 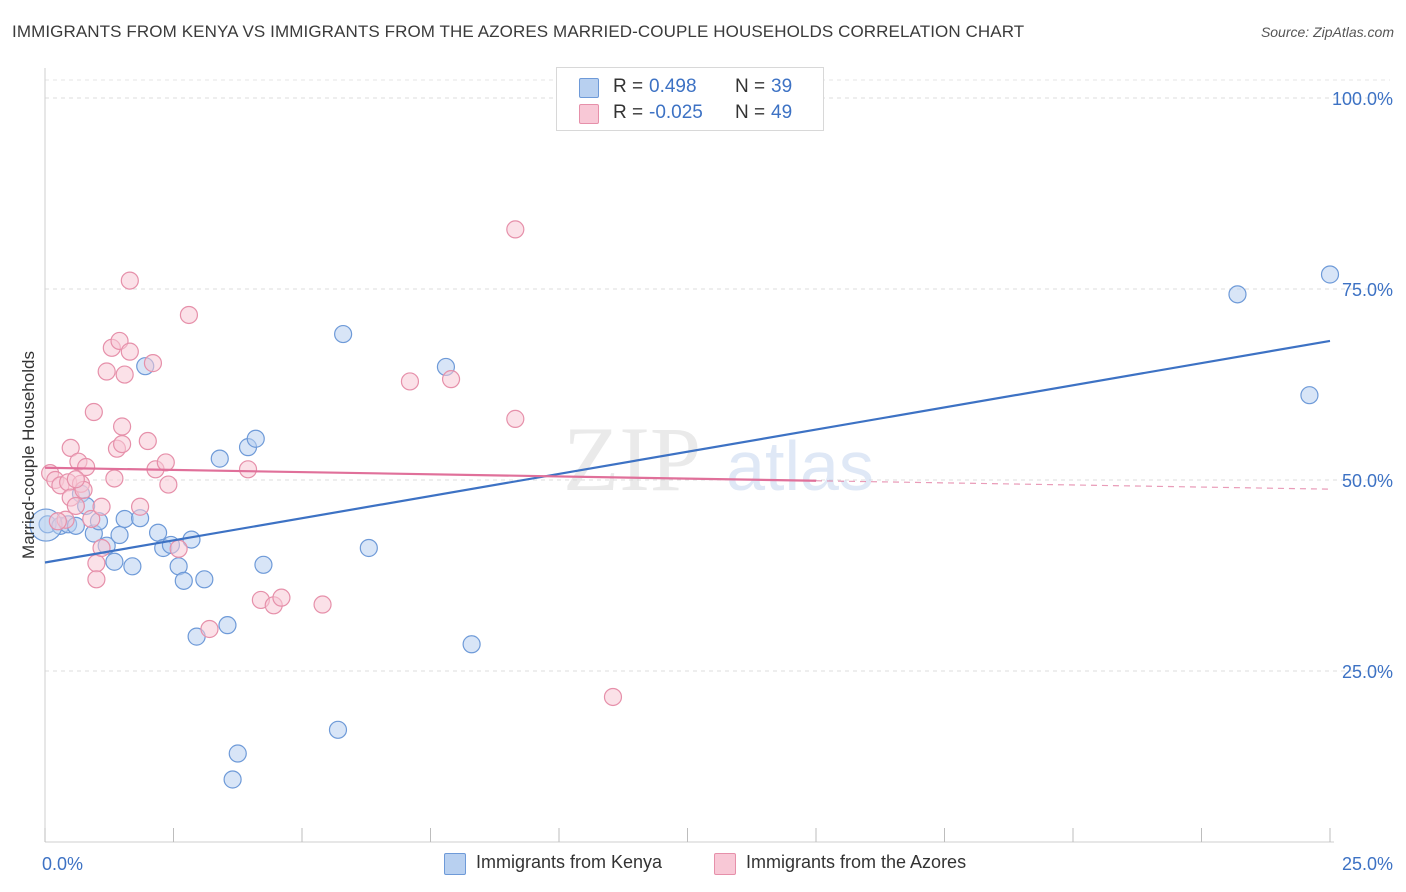 What do you see at coordinates (856, 862) in the screenshot?
I see `series-label-azores: Immigrants from the Azores` at bounding box center [856, 862].